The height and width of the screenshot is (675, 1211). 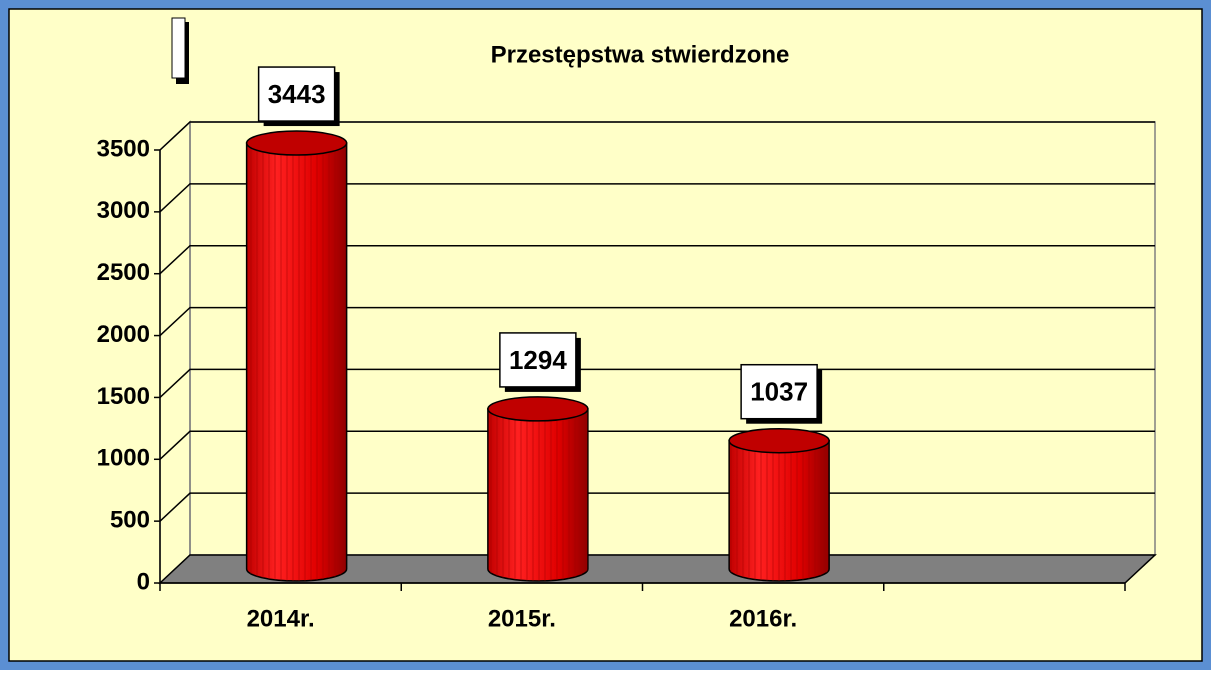 What do you see at coordinates (763, 618) in the screenshot?
I see `x-tick-label: 2016r.` at bounding box center [763, 618].